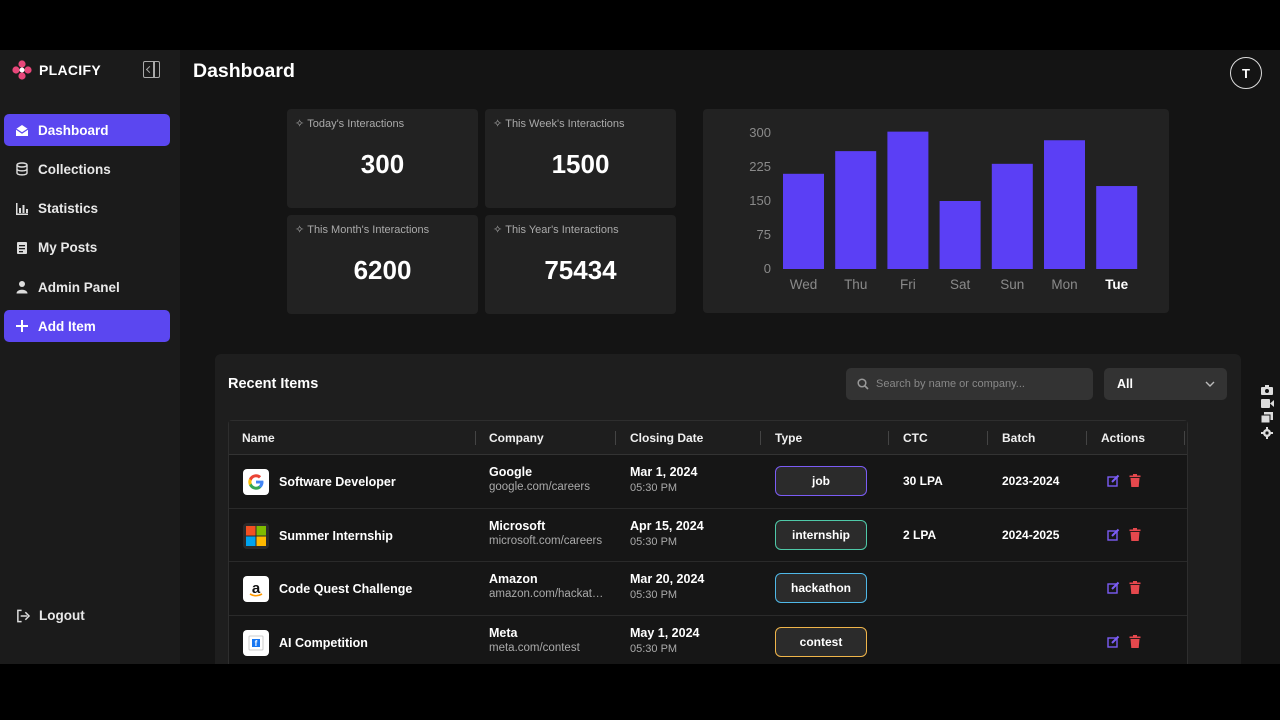 The width and height of the screenshot is (1280, 720). Describe the element at coordinates (323, 642) in the screenshot. I see `item-name: AI Competition` at that location.